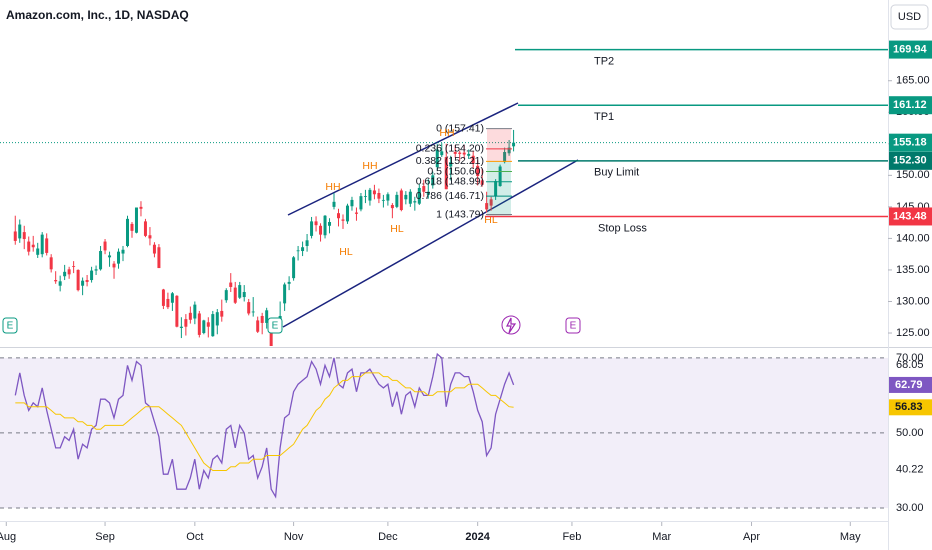 This screenshot has height=550, width=932. What do you see at coordinates (913, 175) in the screenshot?
I see `price-tick-label: 150.00` at bounding box center [913, 175].